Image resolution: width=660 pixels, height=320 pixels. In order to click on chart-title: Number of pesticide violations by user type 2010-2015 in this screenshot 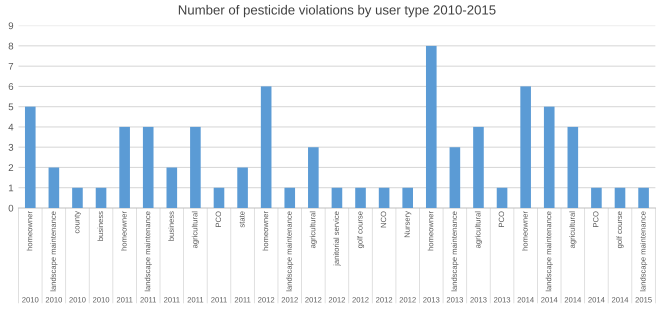, I will do `click(337, 11)`.